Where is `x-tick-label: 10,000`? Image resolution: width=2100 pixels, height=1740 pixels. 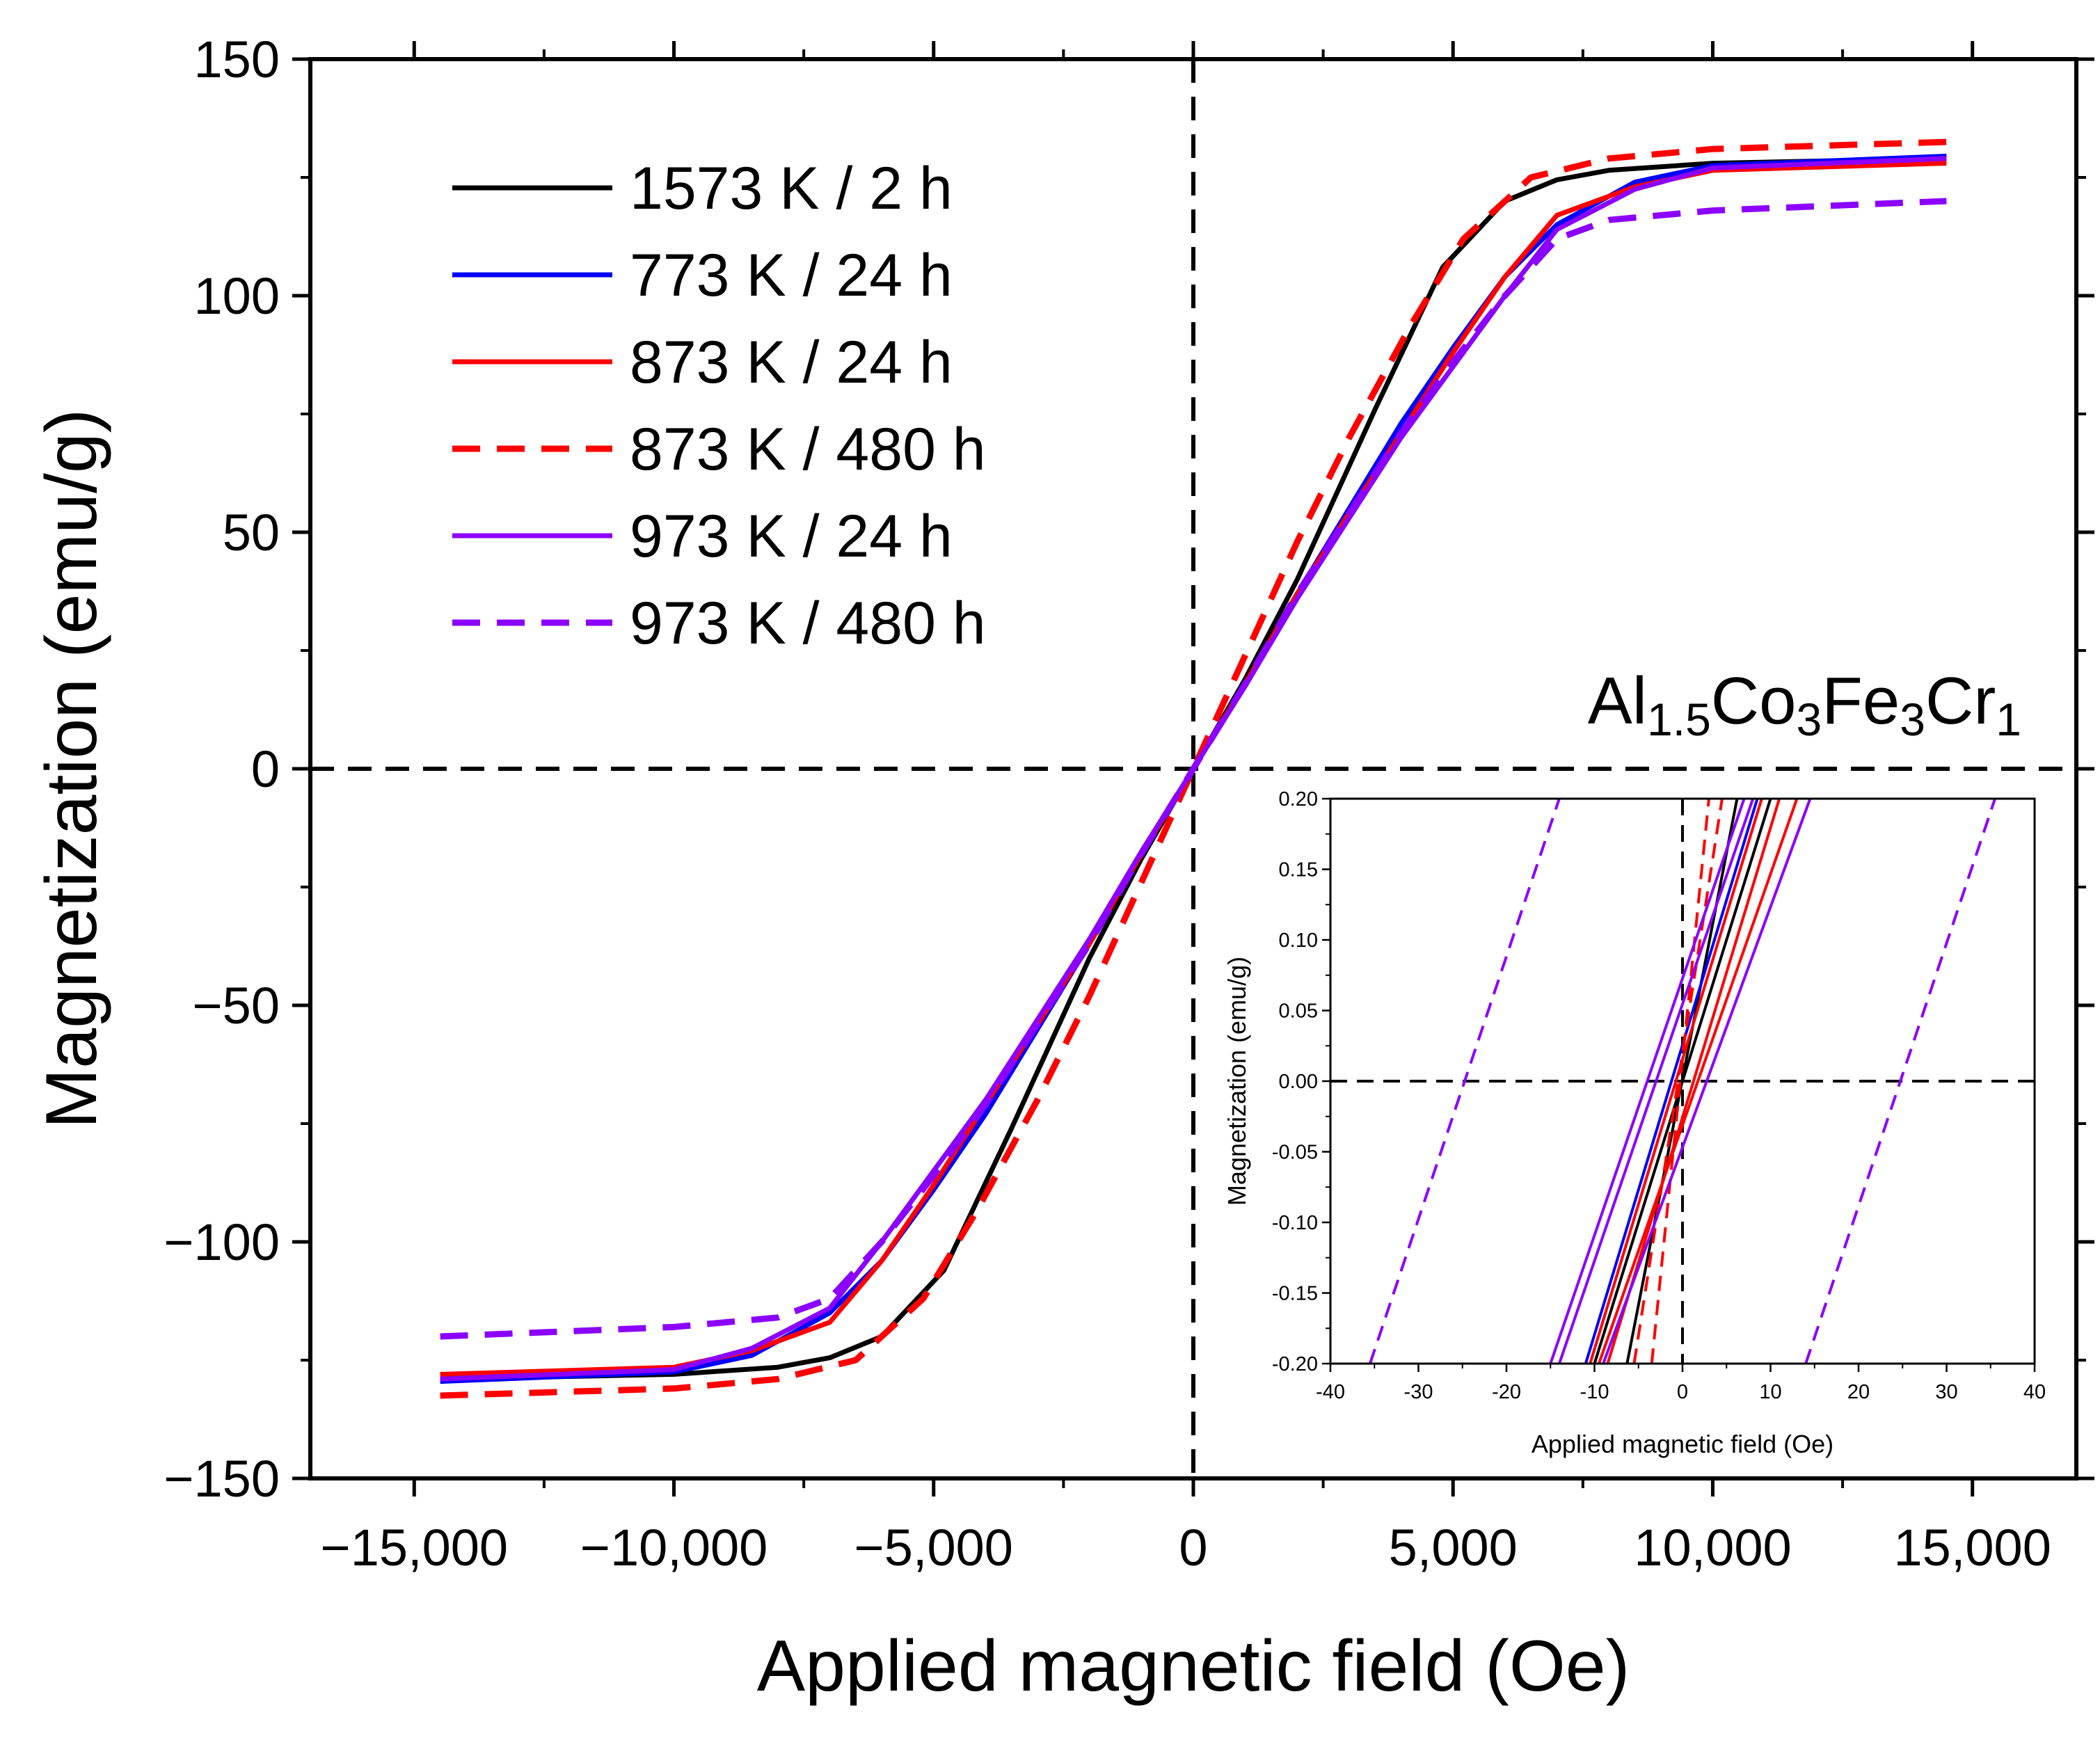
x-tick-label: 10,000 is located at coordinates (1712, 1548).